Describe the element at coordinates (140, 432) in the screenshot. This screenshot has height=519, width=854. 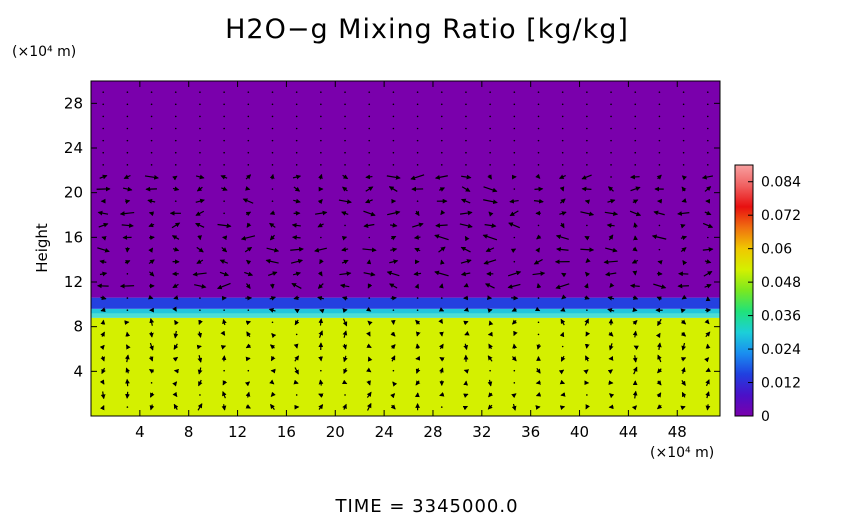
I see `x-tick-label: 4` at that location.